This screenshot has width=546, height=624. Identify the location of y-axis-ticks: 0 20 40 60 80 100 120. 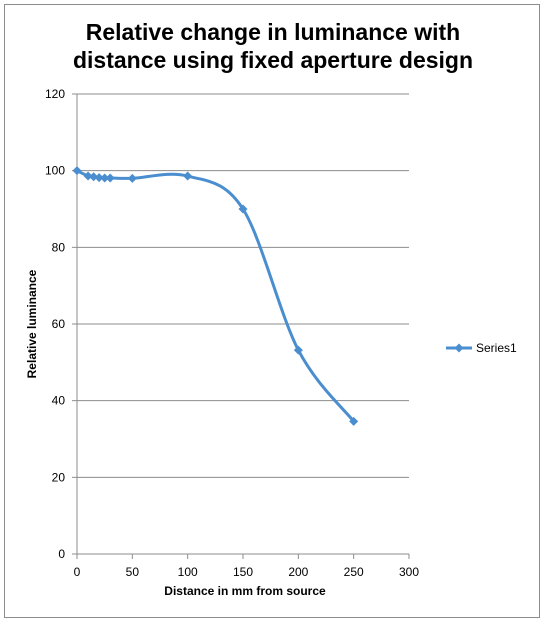
(61, 324).